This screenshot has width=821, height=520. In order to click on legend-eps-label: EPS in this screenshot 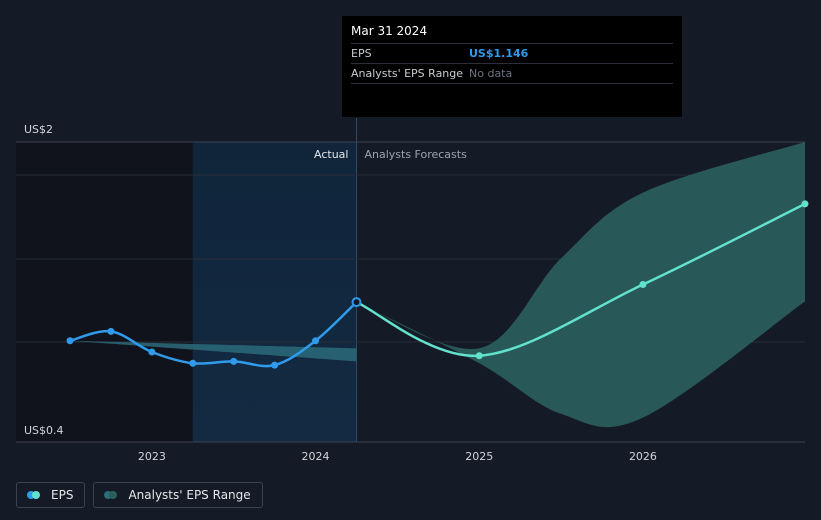, I will do `click(62, 495)`.